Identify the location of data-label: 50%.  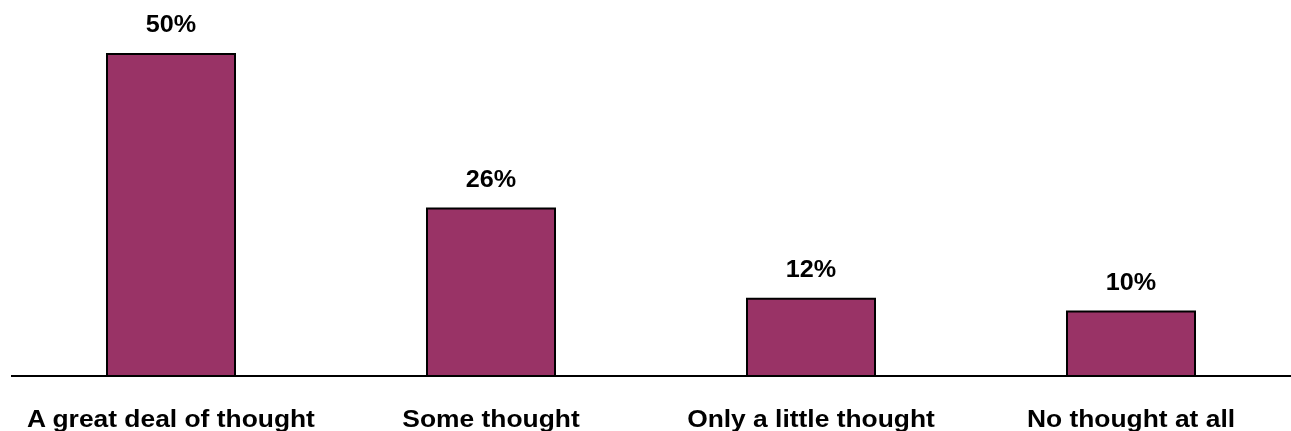
(171, 23).